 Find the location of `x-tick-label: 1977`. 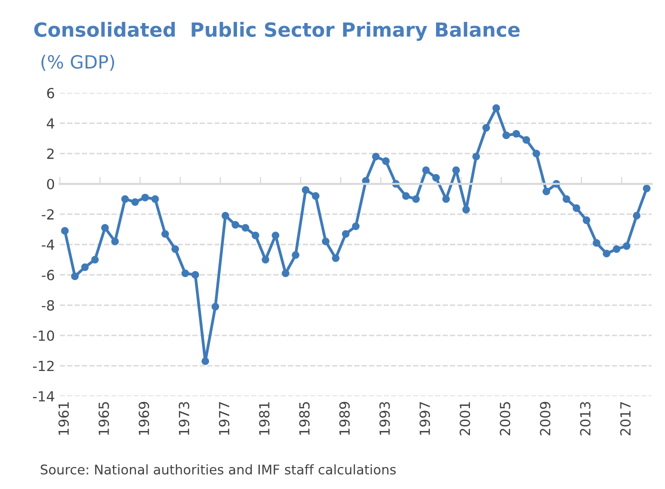

x-tick-label: 1977 is located at coordinates (224, 418).